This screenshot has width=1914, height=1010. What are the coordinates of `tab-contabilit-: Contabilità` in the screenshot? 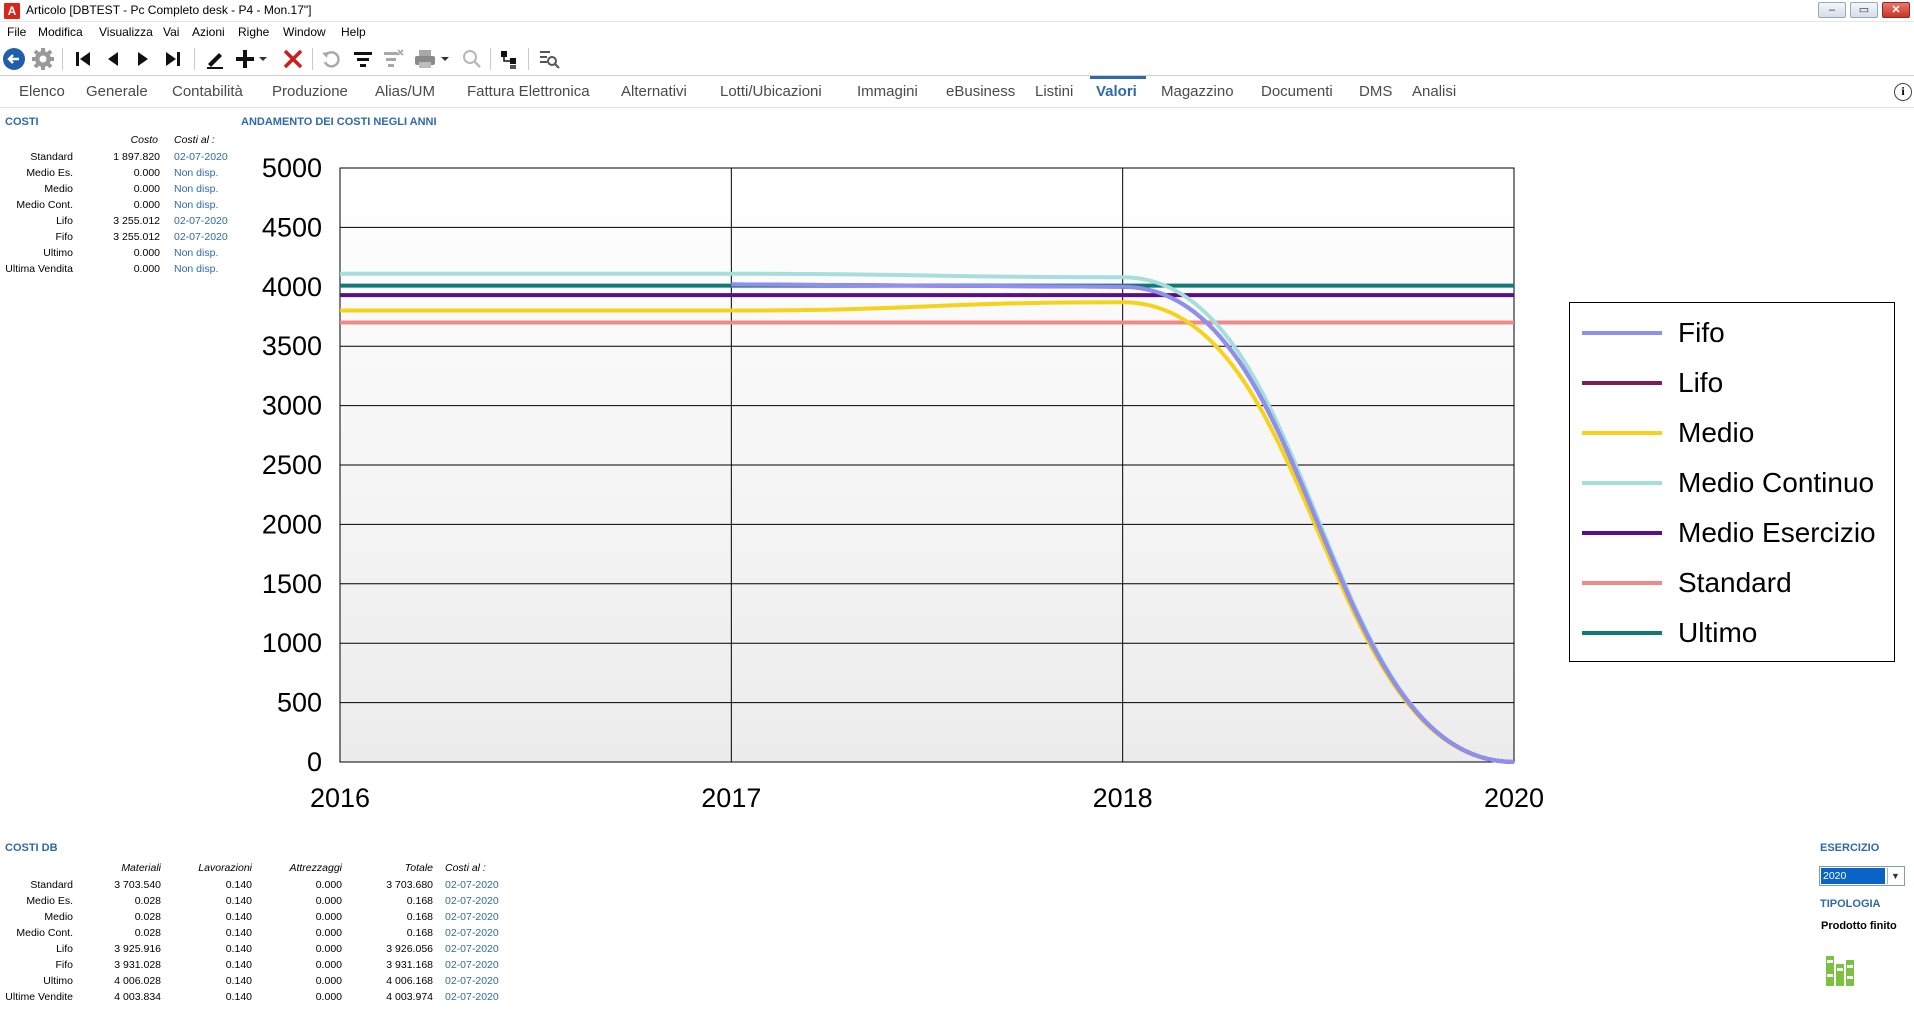 It's located at (207, 91).